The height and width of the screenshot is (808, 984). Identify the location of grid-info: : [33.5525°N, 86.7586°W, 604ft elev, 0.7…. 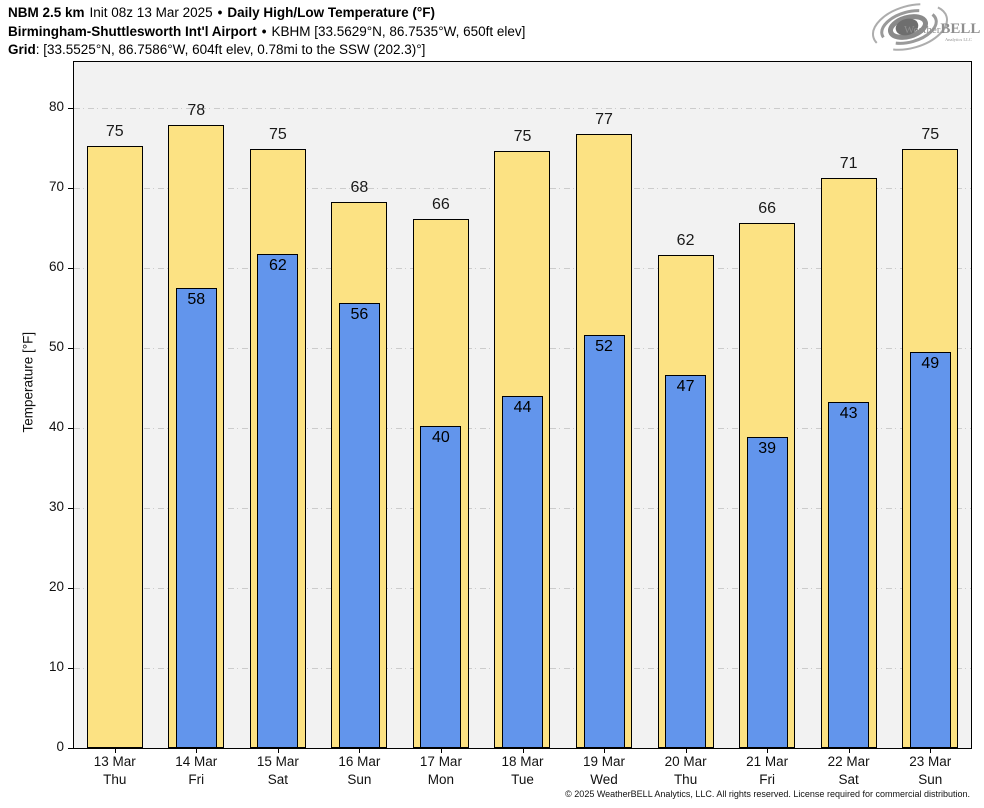
(230, 49).